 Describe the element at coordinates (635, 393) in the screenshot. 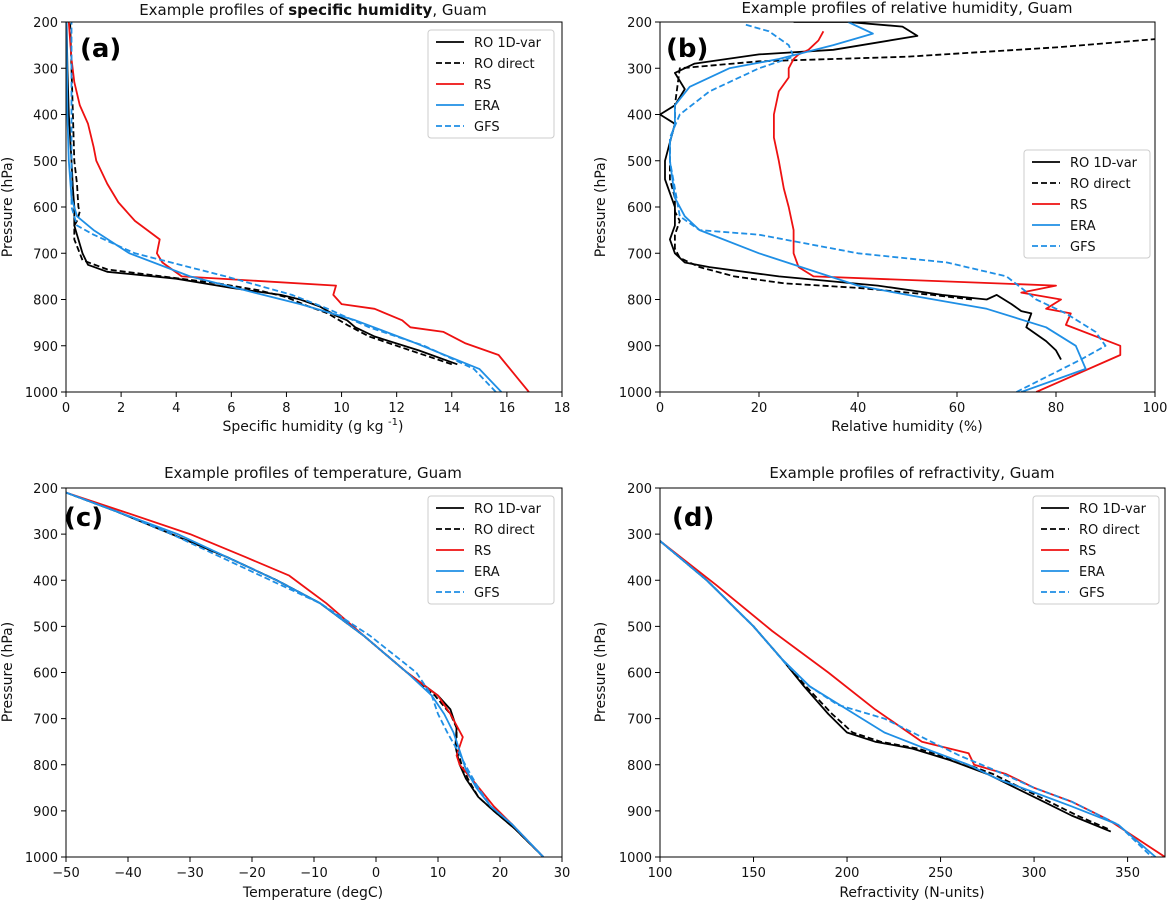

I see `y-tick-label-b: 1000` at that location.